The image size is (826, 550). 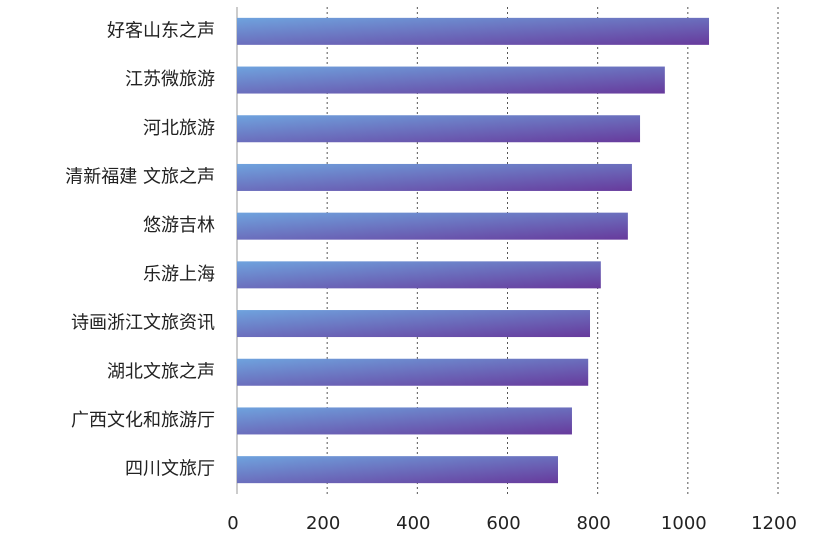 I want to click on x-tick-label: 1200, so click(x=774, y=523).